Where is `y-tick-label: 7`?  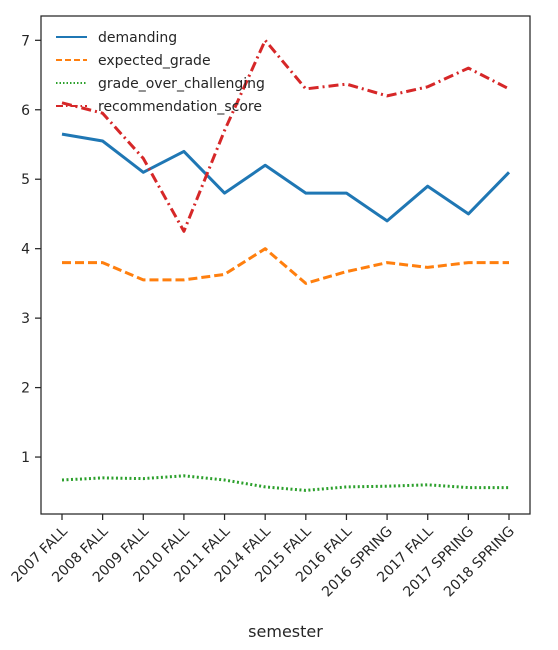
y-tick-label: 7 is located at coordinates (25, 41).